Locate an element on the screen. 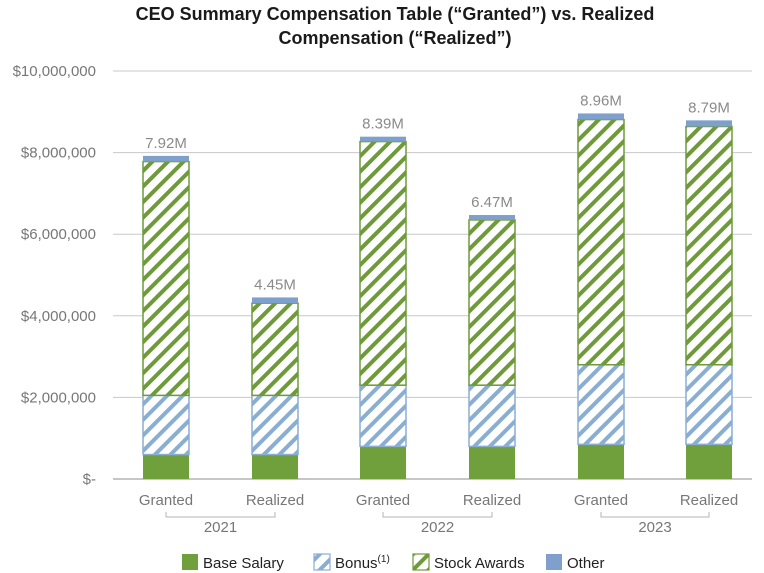  total-data-label: 8.96M is located at coordinates (601, 100).